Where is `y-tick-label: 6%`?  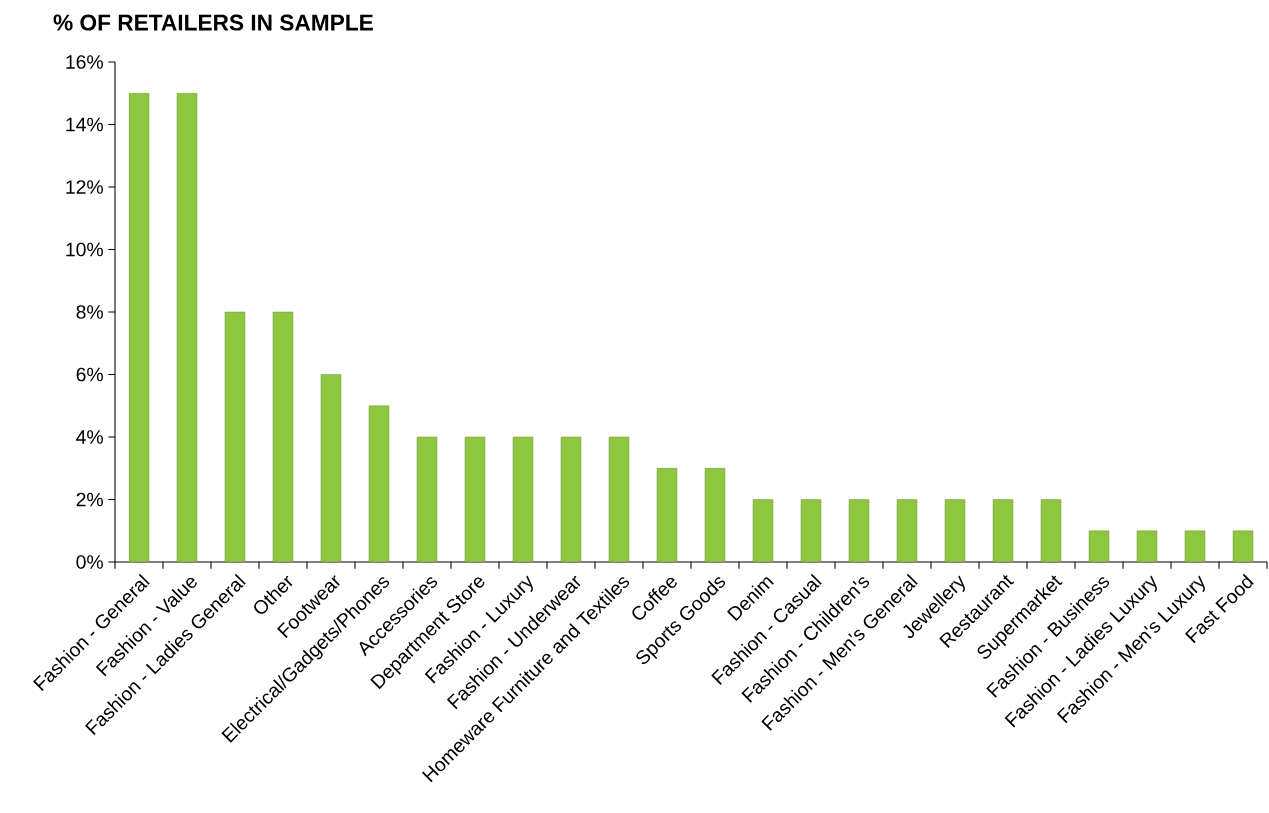 y-tick-label: 6% is located at coordinates (89, 374).